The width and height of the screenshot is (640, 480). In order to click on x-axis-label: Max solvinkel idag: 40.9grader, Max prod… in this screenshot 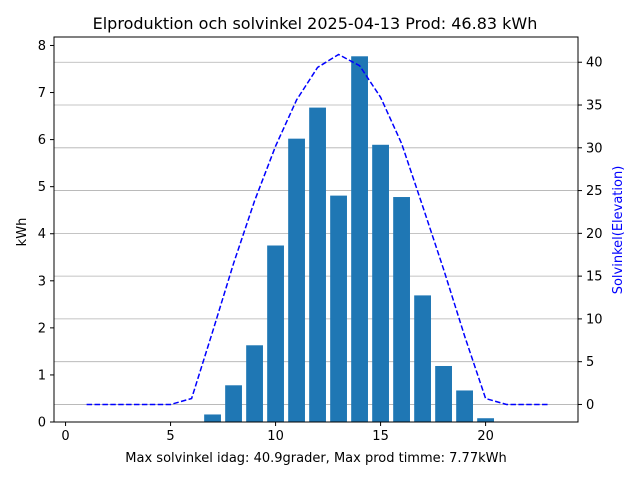, I will do `click(315, 458)`.